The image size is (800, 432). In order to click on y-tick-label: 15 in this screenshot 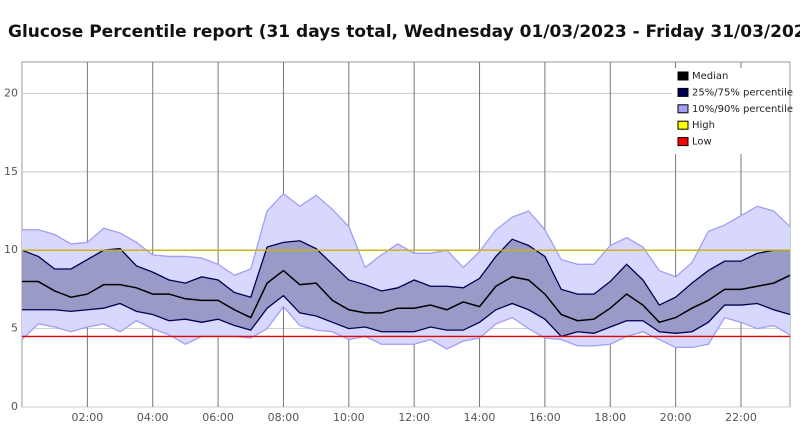, I will do `click(11, 171)`.